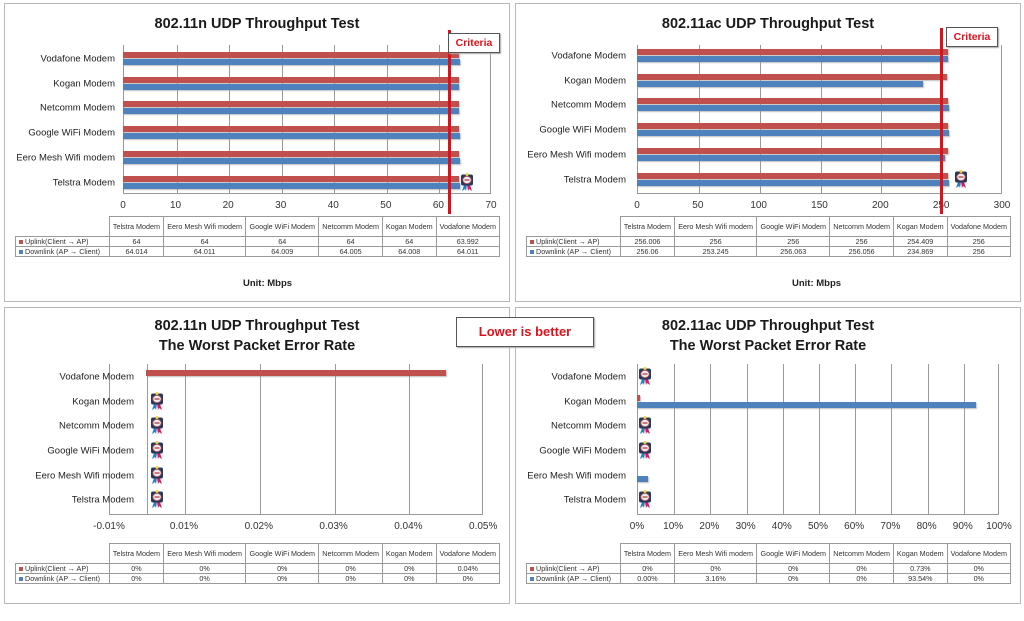  I want to click on x-tick-label: 40, so click(333, 205).